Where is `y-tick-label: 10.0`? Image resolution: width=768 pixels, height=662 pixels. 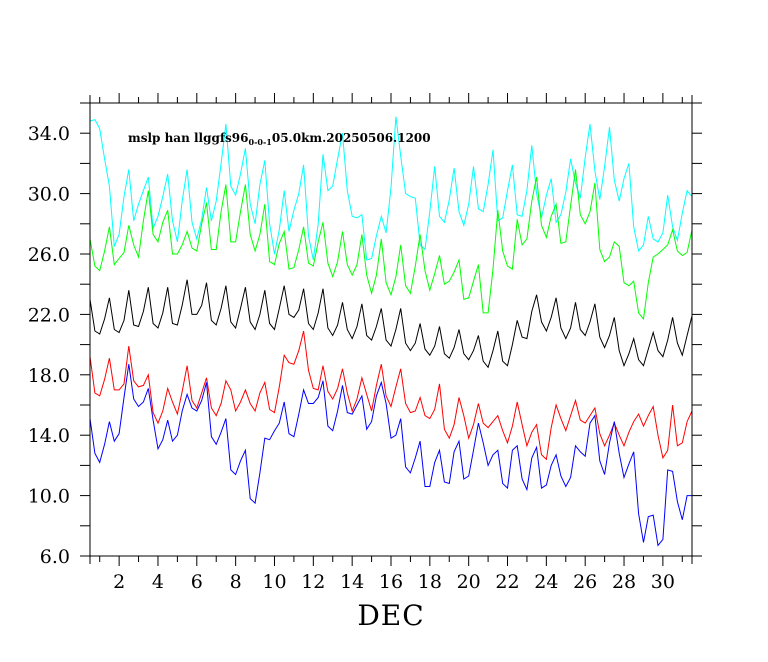
y-tick-label: 10.0 is located at coordinates (49, 497).